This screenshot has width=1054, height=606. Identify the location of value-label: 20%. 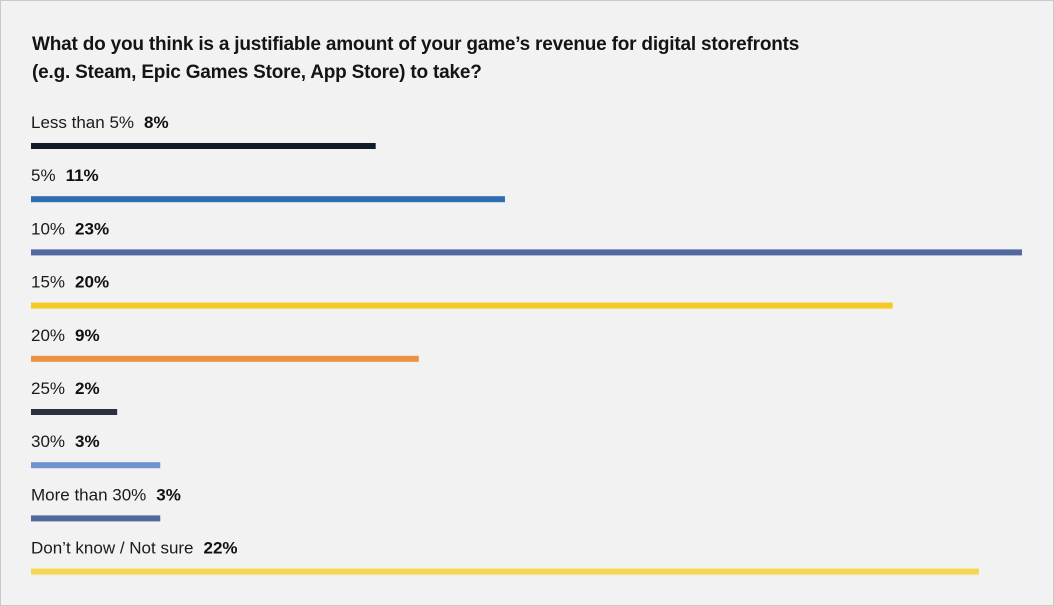
(92, 282).